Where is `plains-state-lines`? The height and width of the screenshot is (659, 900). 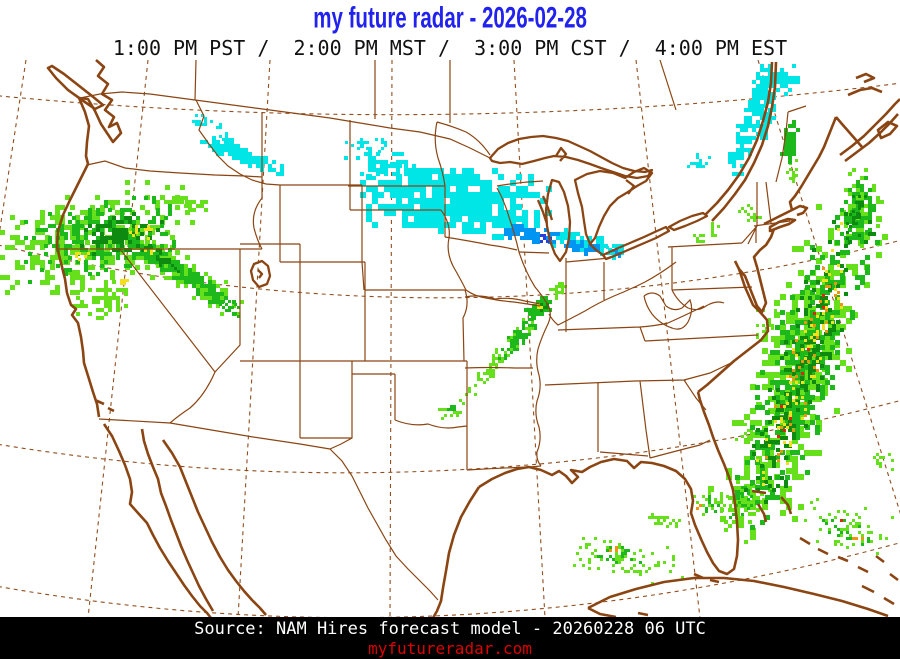 plains-state-lines is located at coordinates (421, 296).